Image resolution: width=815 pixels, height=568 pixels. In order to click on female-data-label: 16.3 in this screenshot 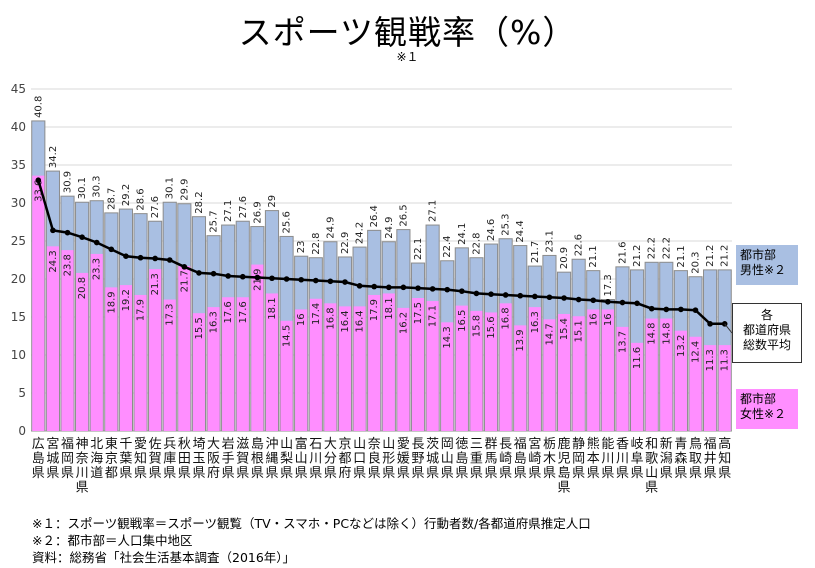, I will do `click(535, 322)`.